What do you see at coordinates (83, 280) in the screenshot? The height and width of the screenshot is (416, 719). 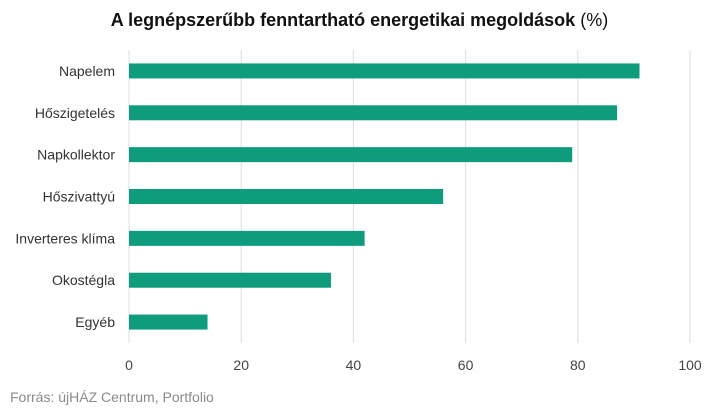 I see `category-label: Okostégla` at bounding box center [83, 280].